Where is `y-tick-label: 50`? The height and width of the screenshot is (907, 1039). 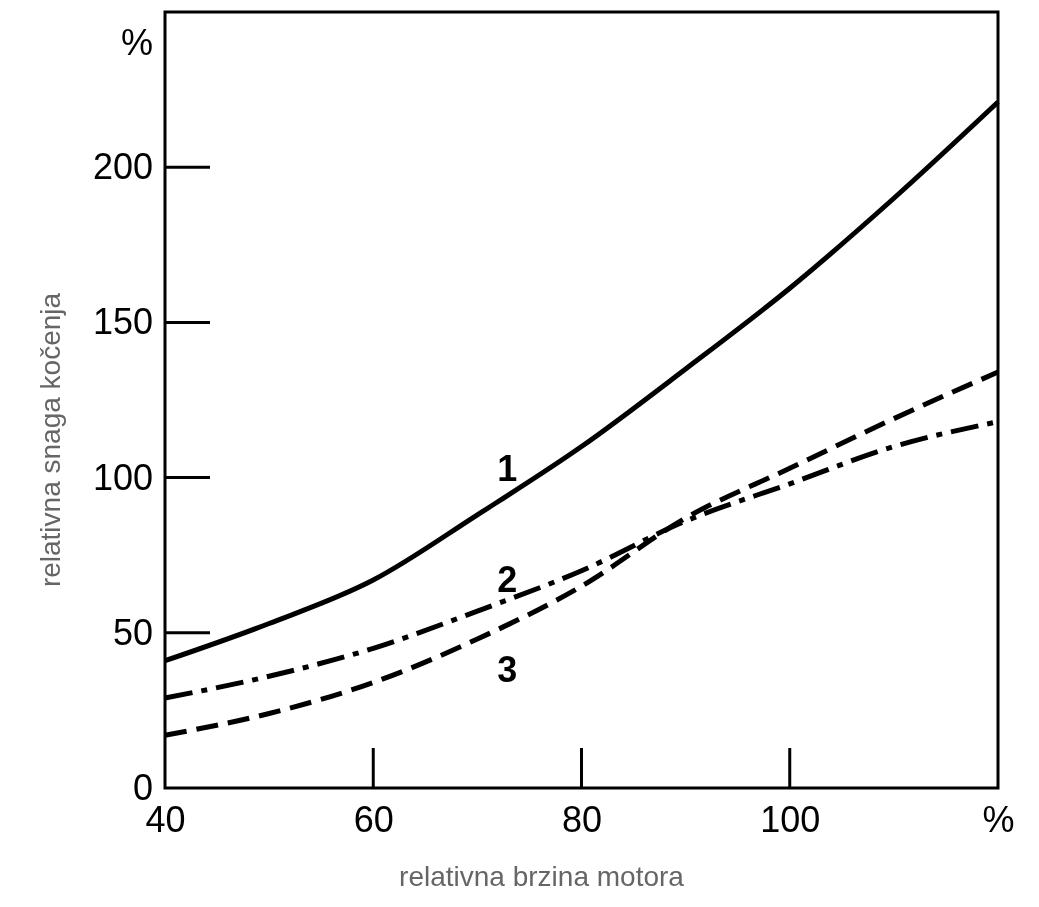
y-tick-label: 50 is located at coordinates (132, 632).